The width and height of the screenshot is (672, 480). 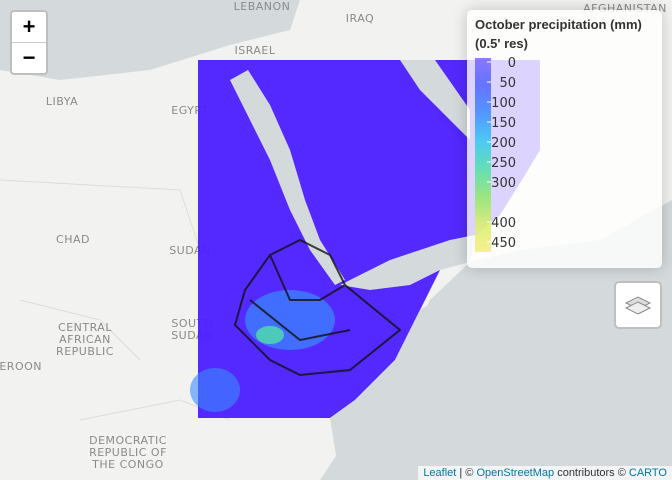 I want to click on place-label: LEBANON, so click(x=262, y=6).